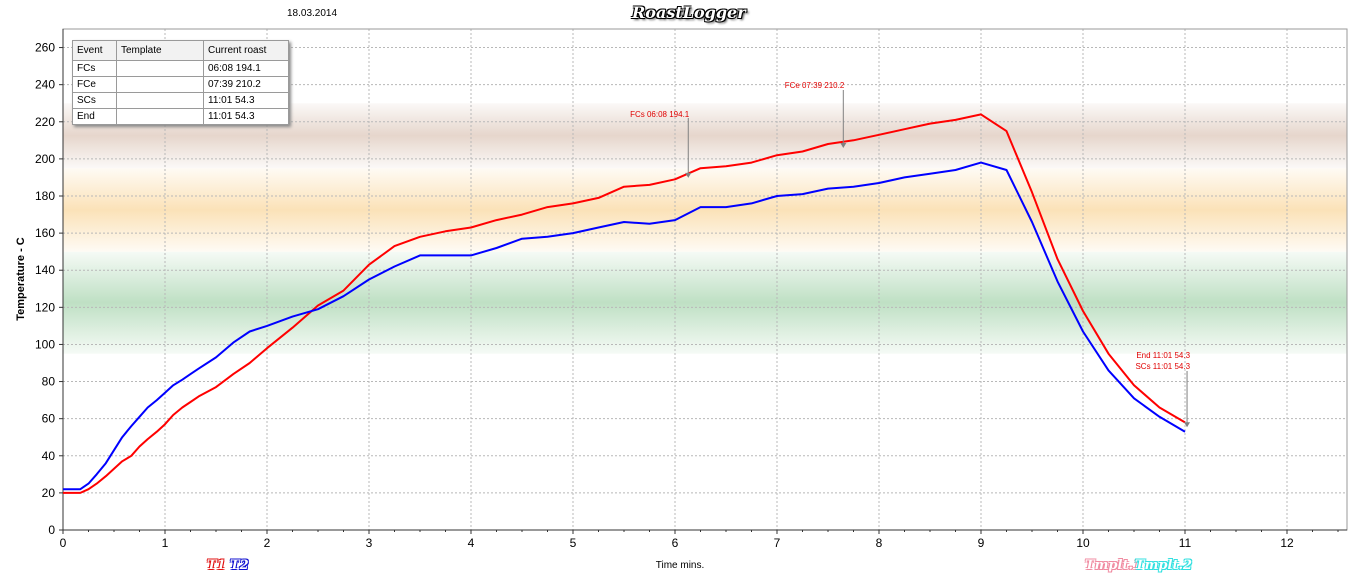 The height and width of the screenshot is (577, 1359). Describe the element at coordinates (216, 565) in the screenshot. I see `legend-t1: T1` at that location.